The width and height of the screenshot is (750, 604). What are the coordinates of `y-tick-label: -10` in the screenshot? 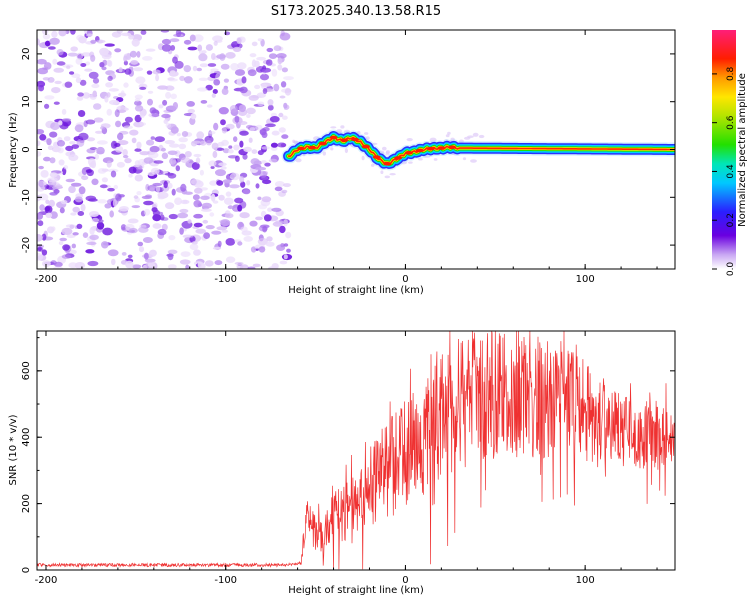 It's located at (26, 197).